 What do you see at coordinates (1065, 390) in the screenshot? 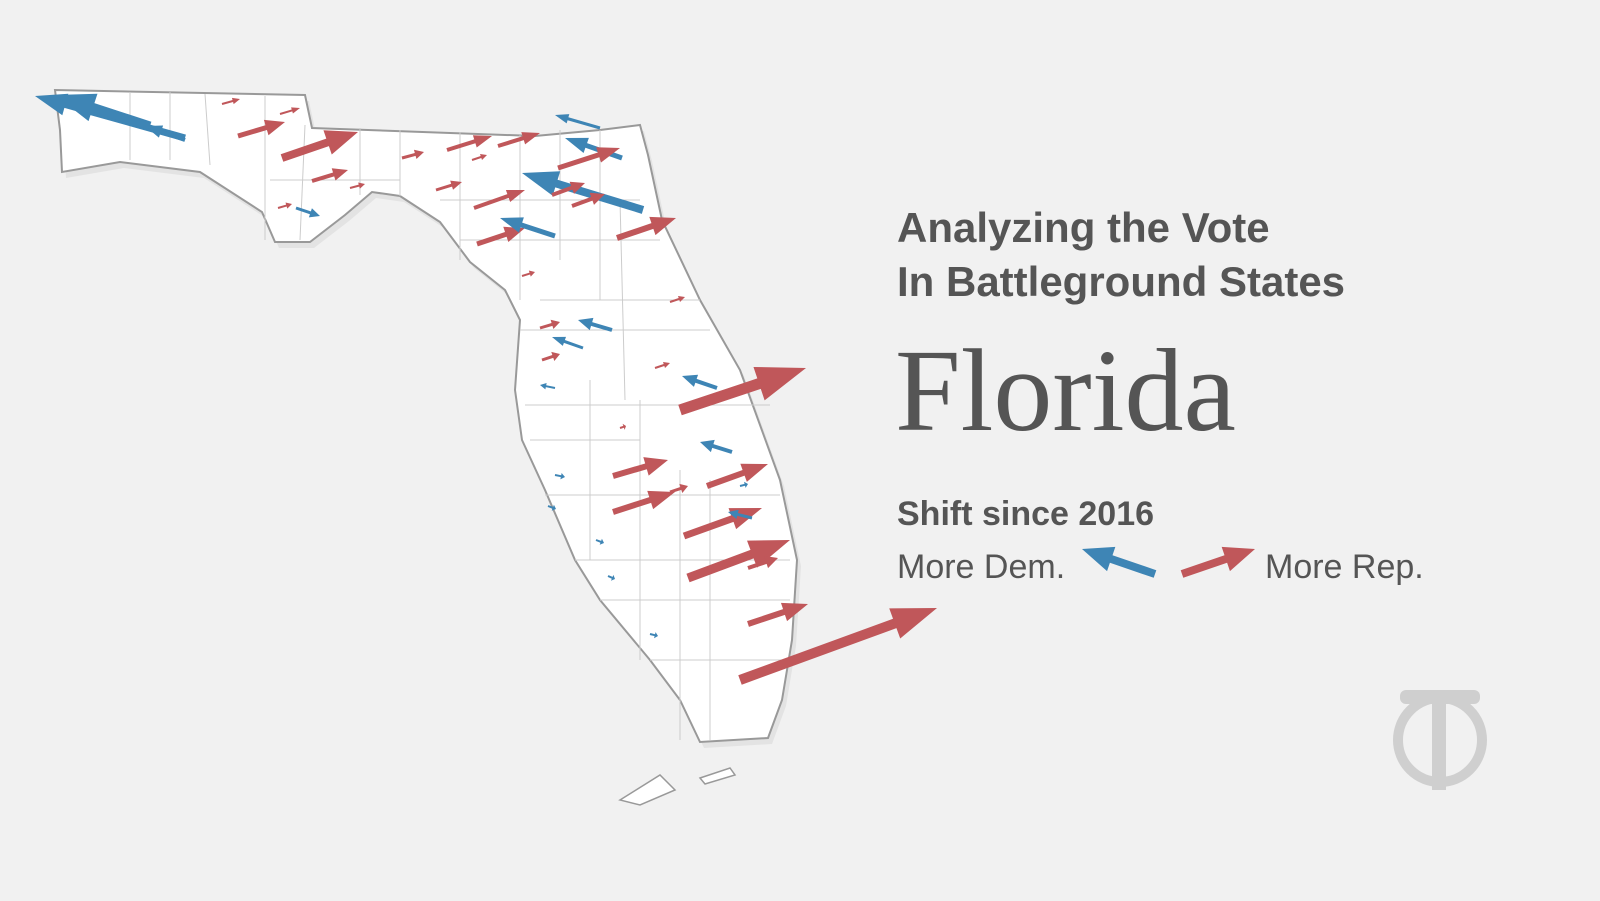
I see `state-name: Florida` at bounding box center [1065, 390].